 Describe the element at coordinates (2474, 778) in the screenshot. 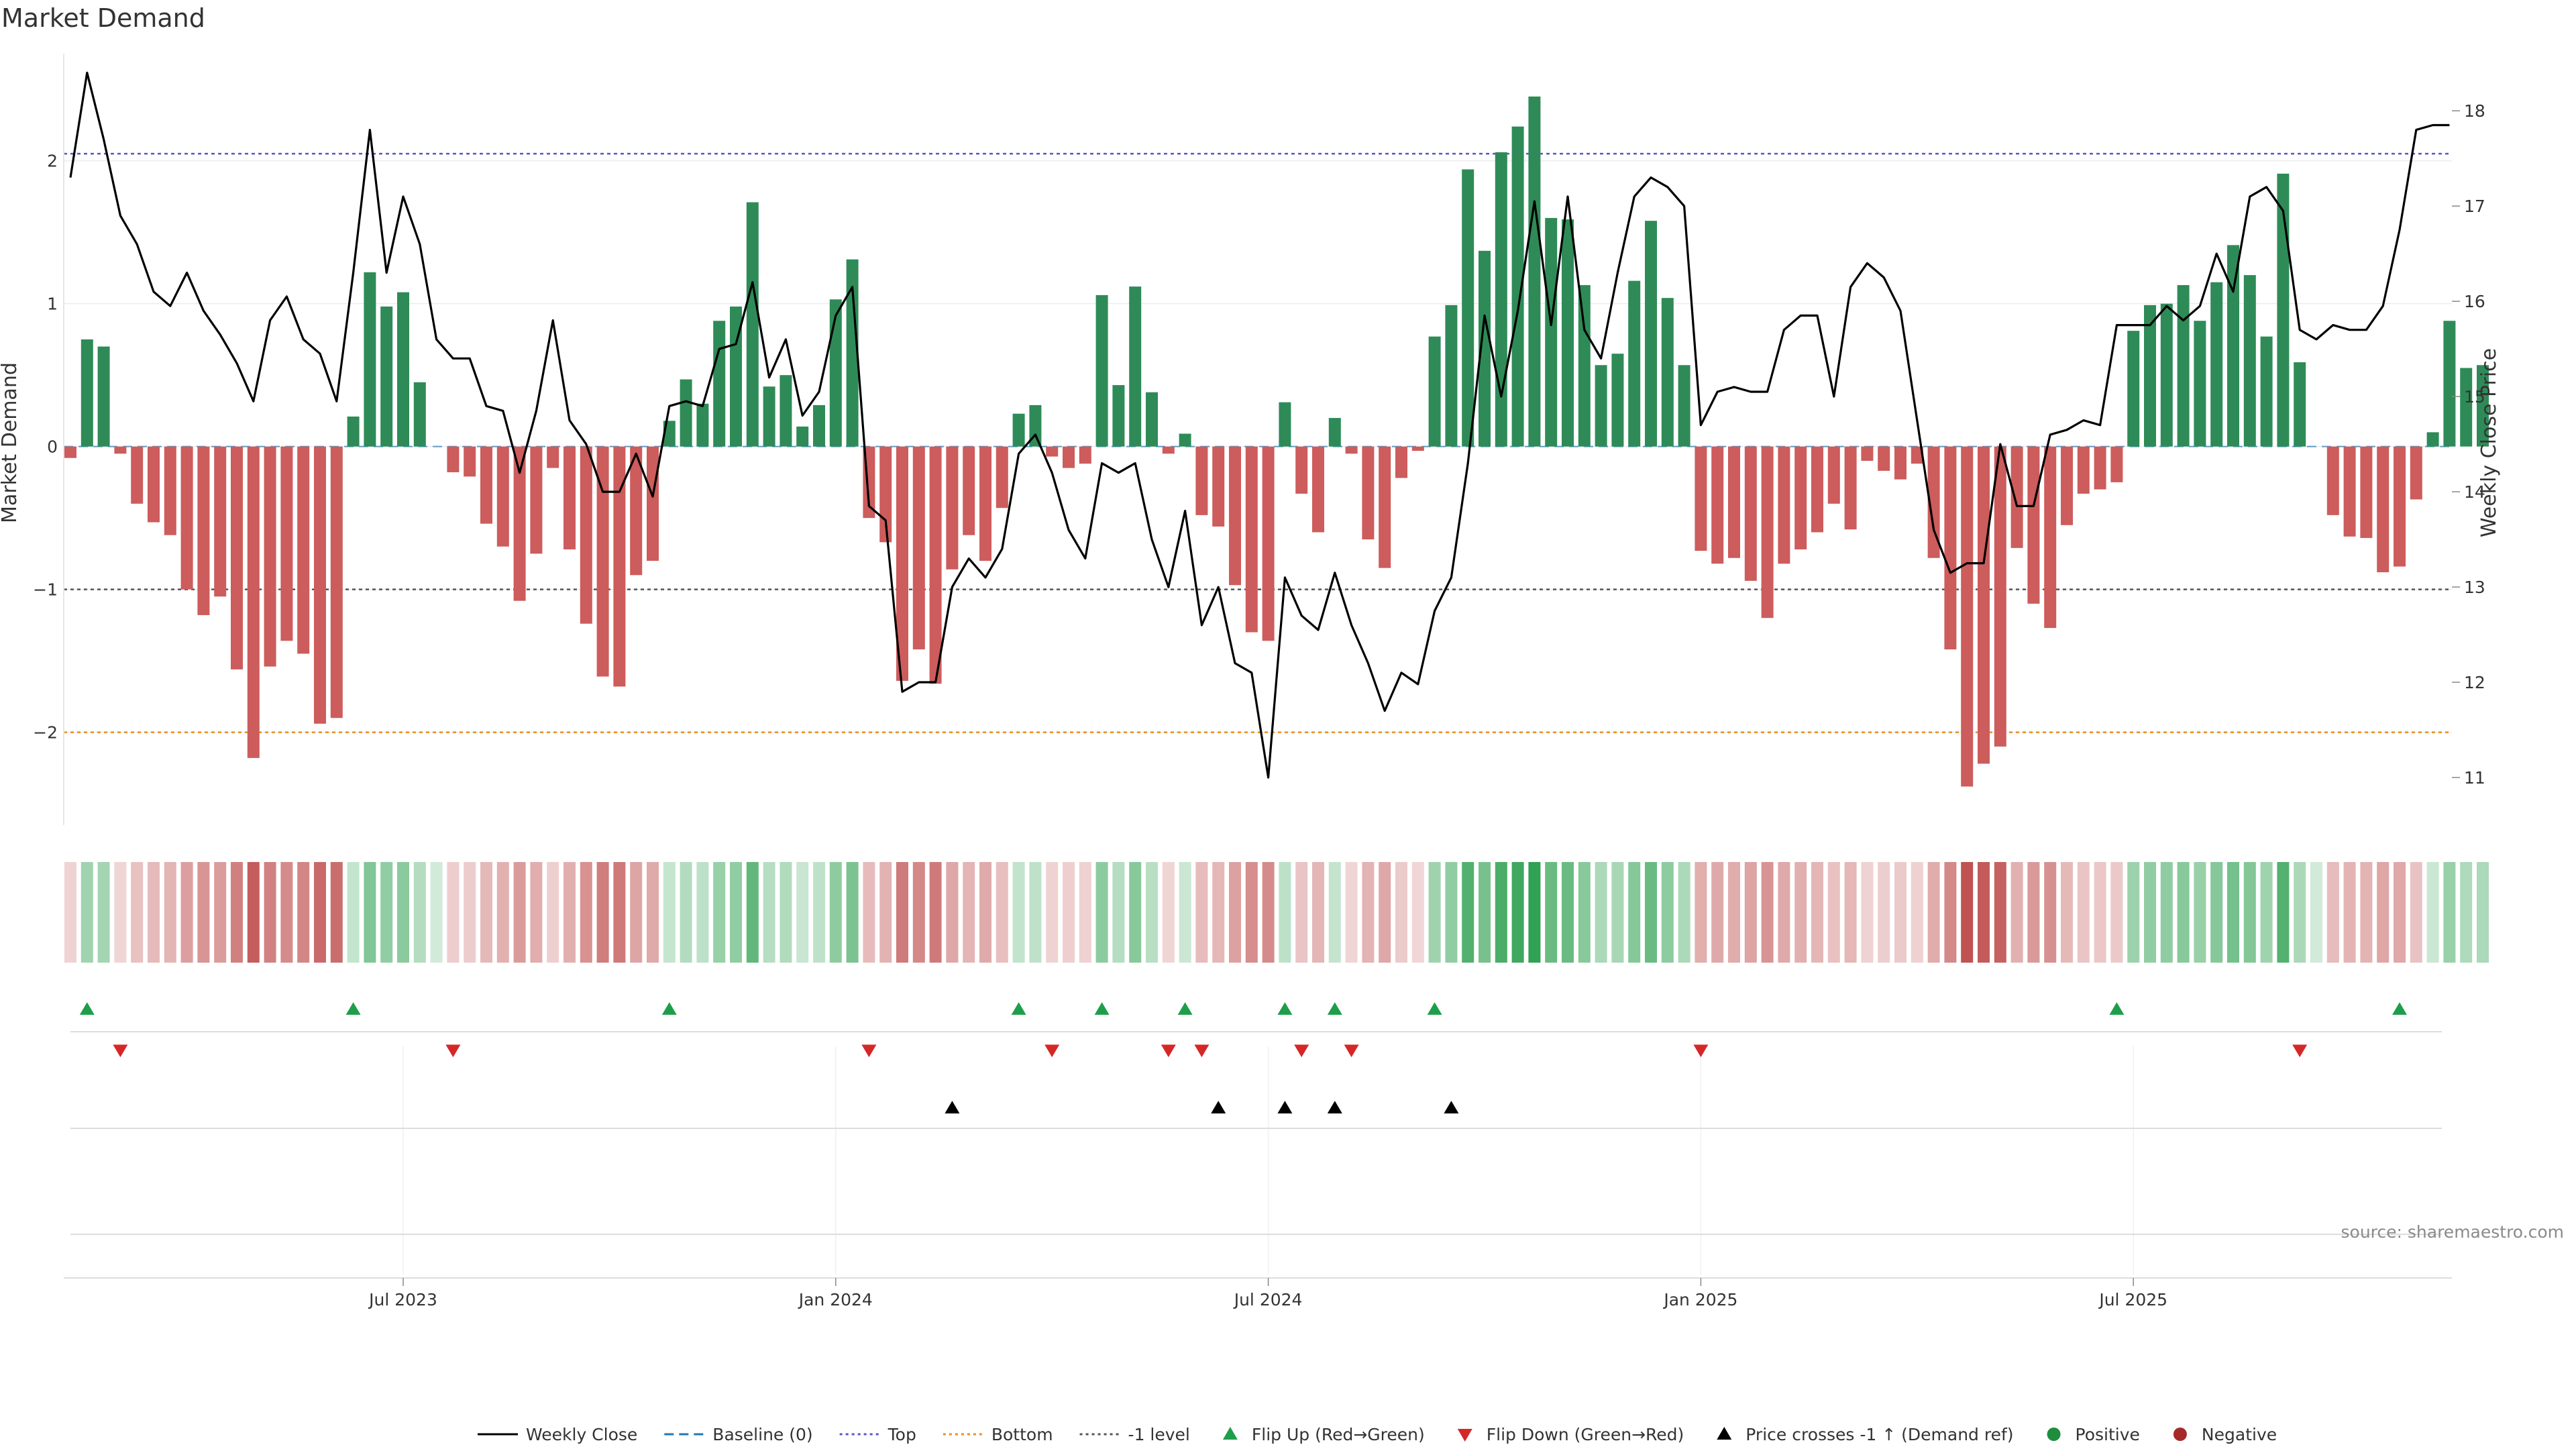

I see `y-tick-label-right: 11` at that location.